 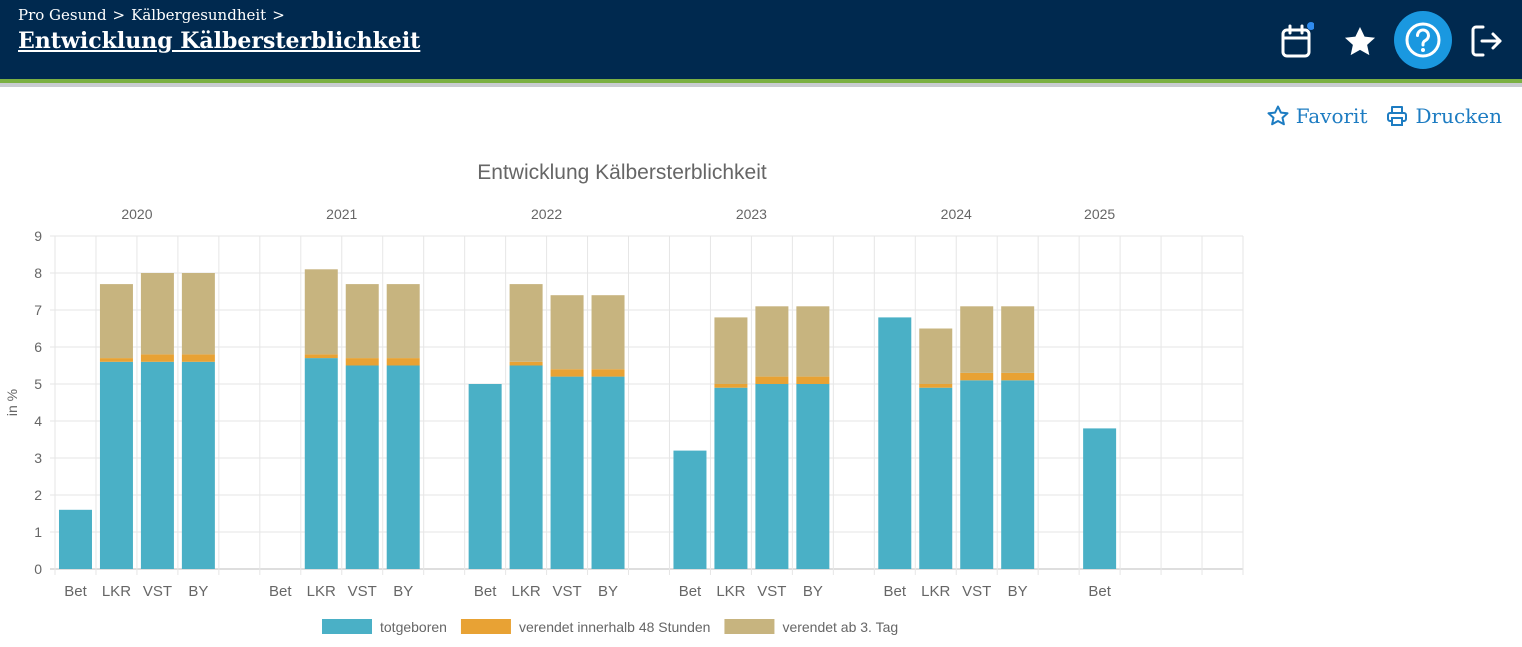 I want to click on header-shadow-stripe, so click(x=761, y=85).